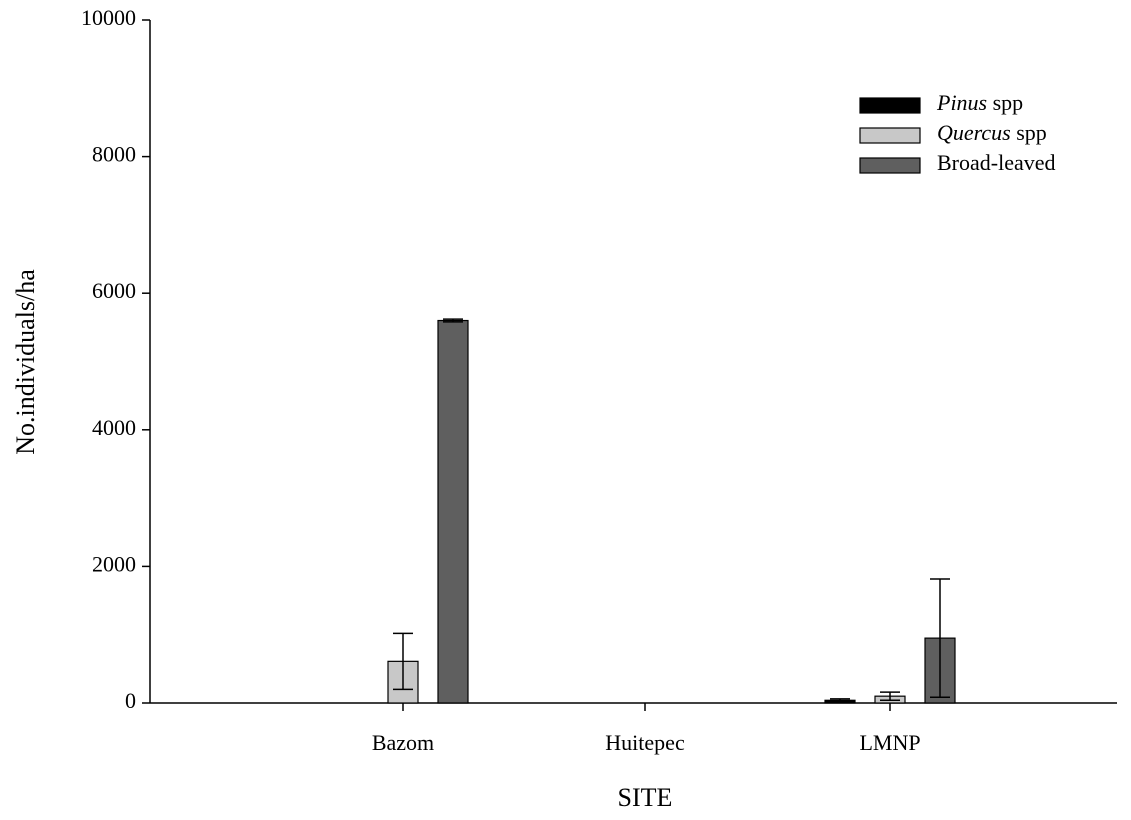 The width and height of the screenshot is (1131, 820). What do you see at coordinates (25, 362) in the screenshot?
I see `y-axis-label: No.individuals/ha` at bounding box center [25, 362].